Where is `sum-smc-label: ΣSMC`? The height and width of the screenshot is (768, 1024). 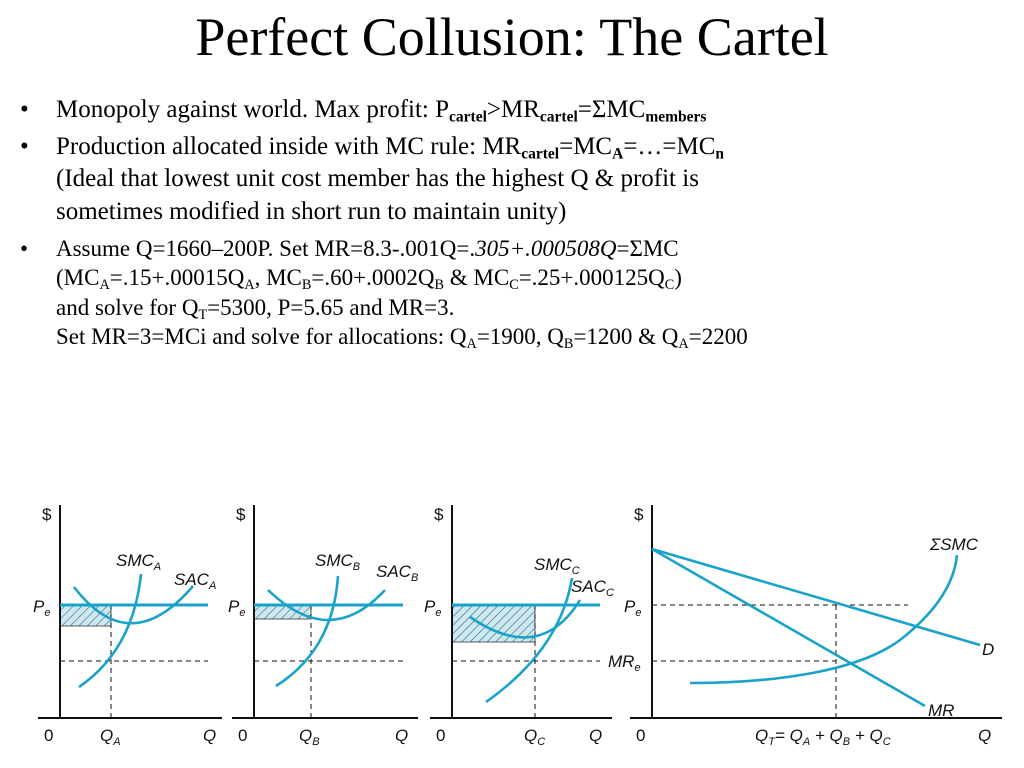
sum-smc-label: ΣSMC is located at coordinates (954, 544).